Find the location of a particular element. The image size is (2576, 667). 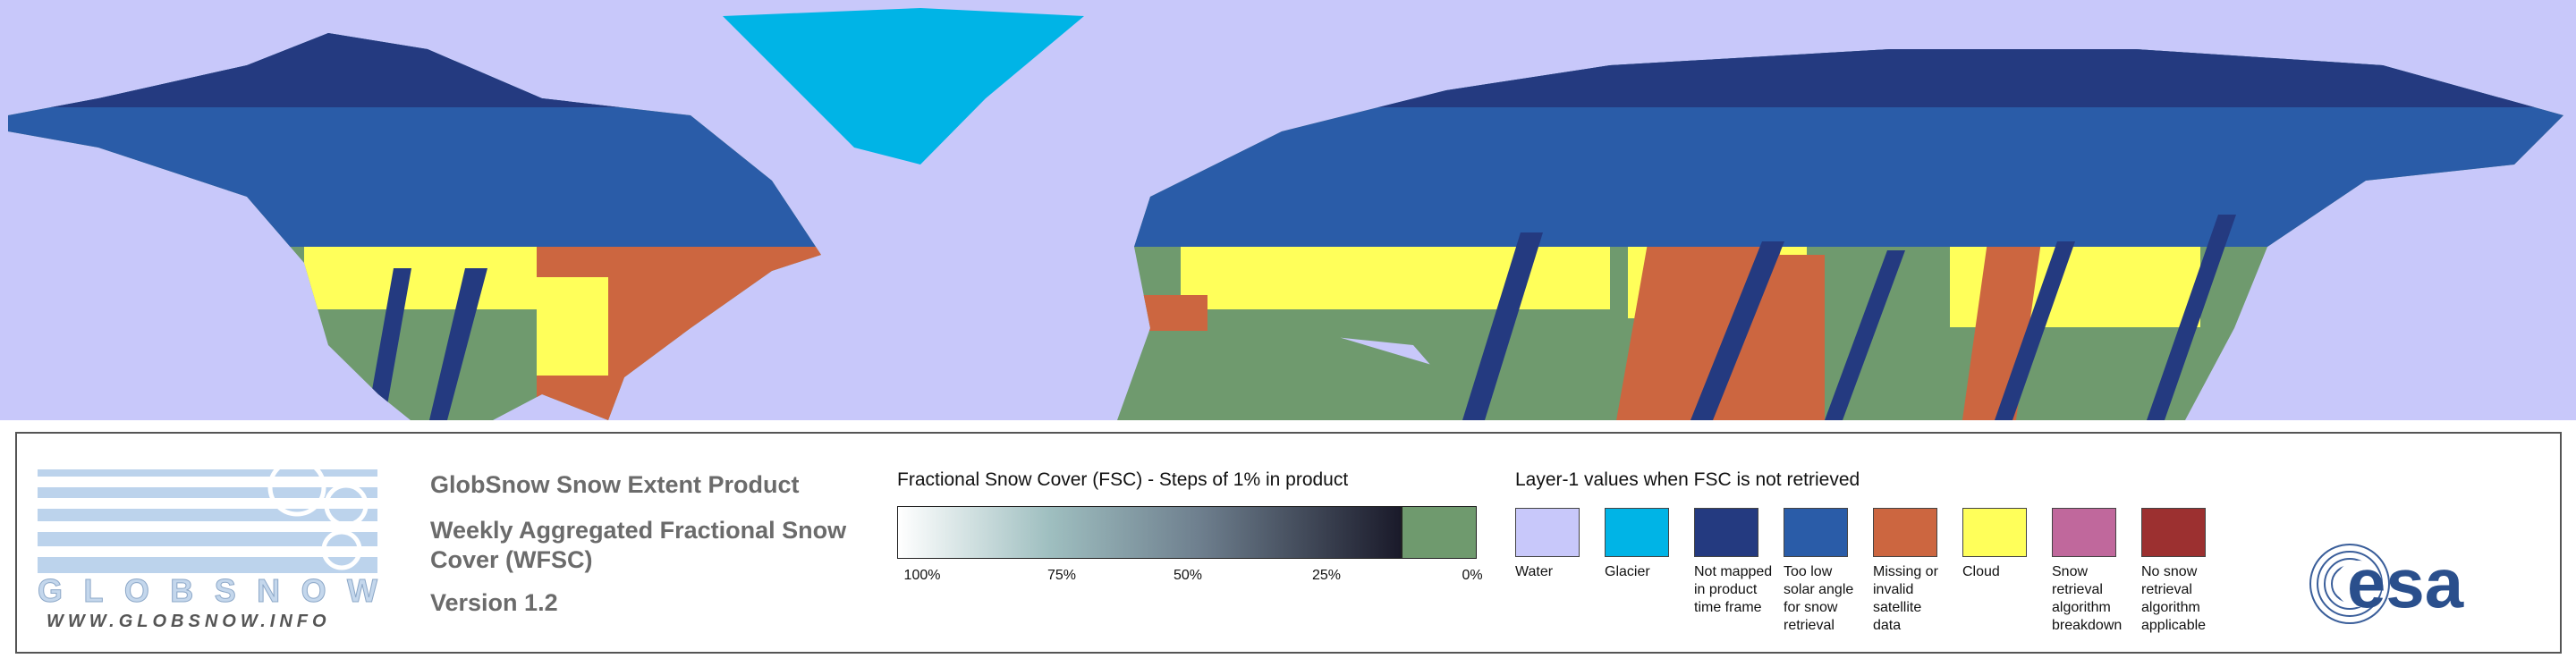

fsc-tick-label: 25% is located at coordinates (1326, 575).